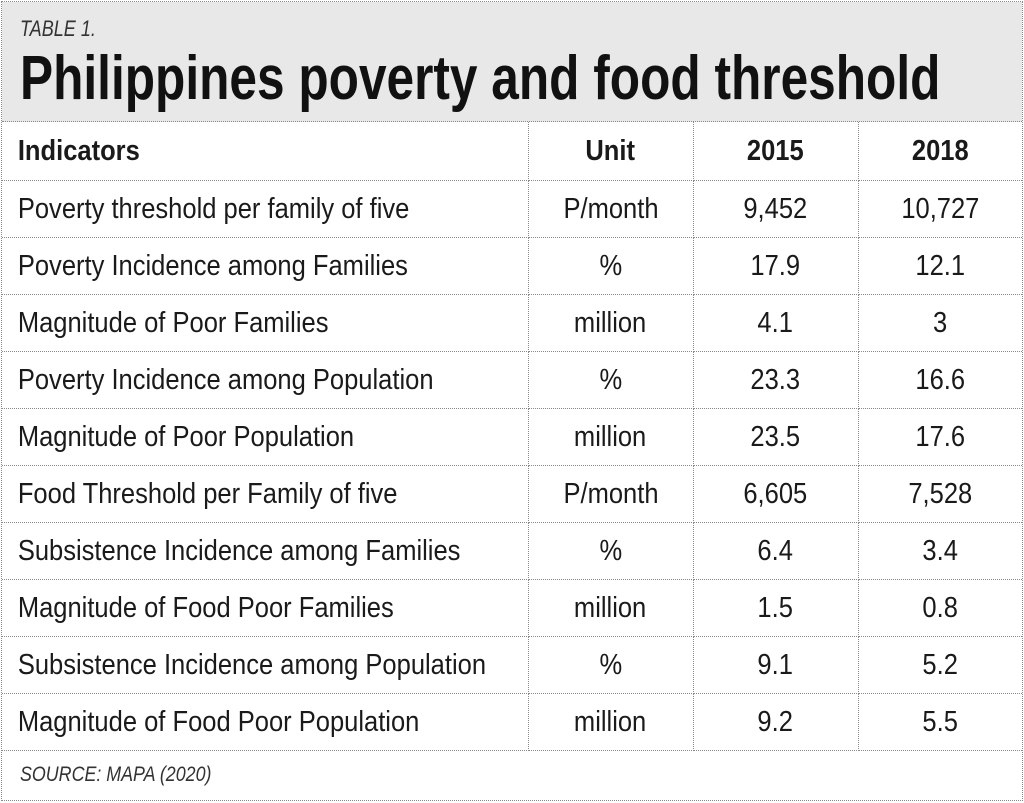 The image size is (1024, 803). What do you see at coordinates (940, 266) in the screenshot?
I see `value-2018-cell: 12.1` at bounding box center [940, 266].